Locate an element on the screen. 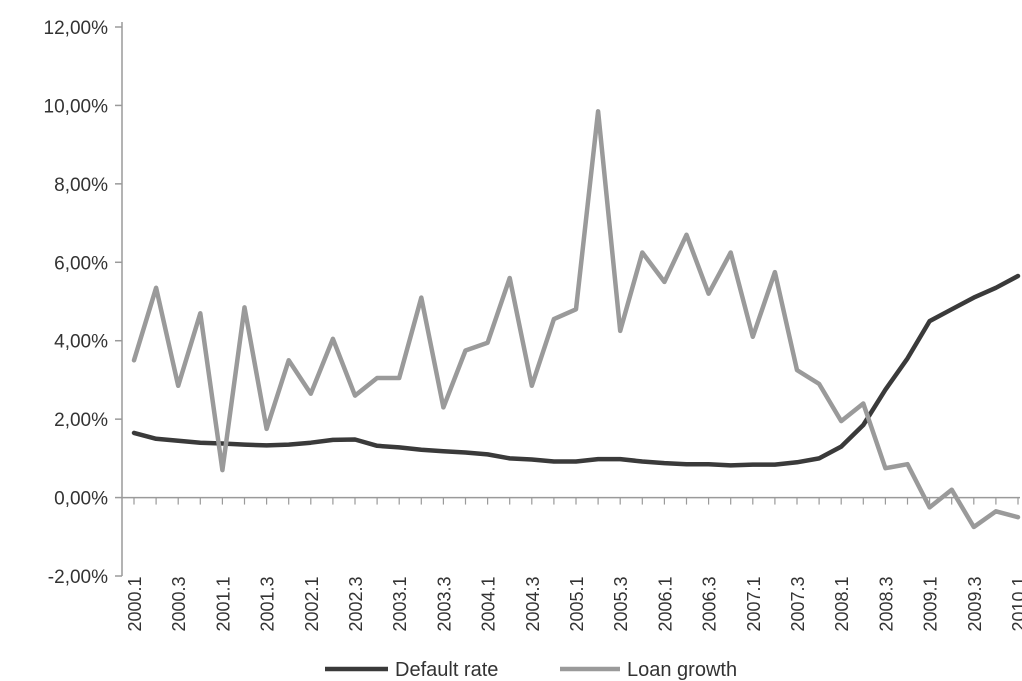 Image resolution: width=1022 pixels, height=681 pixels. y-tick-label: 8,00% is located at coordinates (81, 185).